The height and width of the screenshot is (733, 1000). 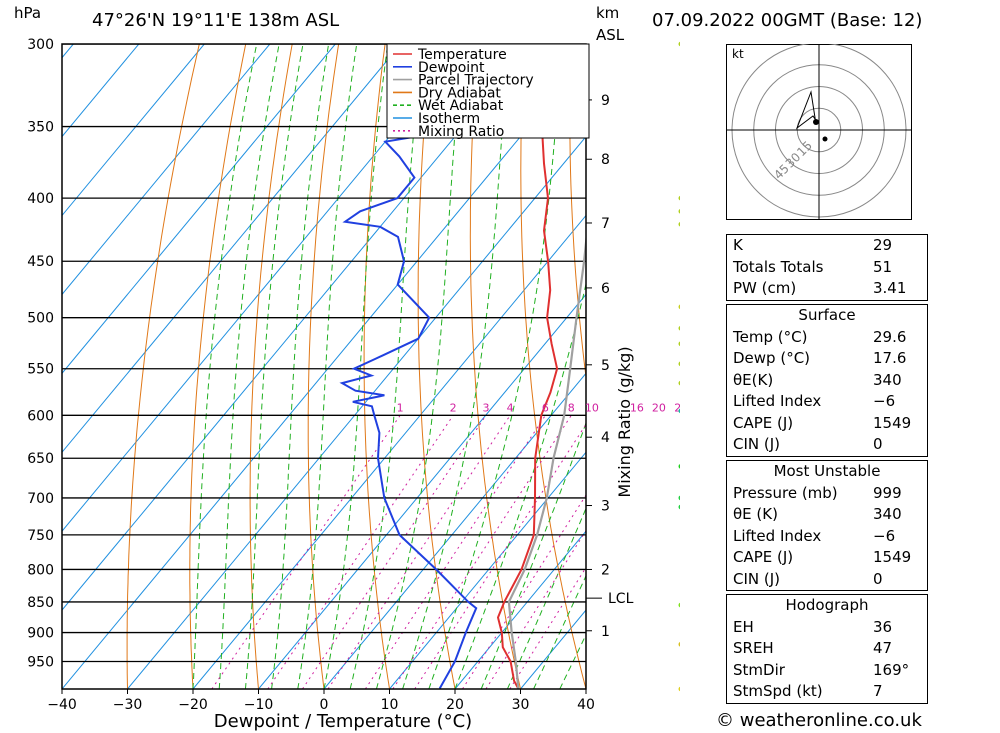 I want to click on pressure-tick-label: 950, so click(x=40, y=663).